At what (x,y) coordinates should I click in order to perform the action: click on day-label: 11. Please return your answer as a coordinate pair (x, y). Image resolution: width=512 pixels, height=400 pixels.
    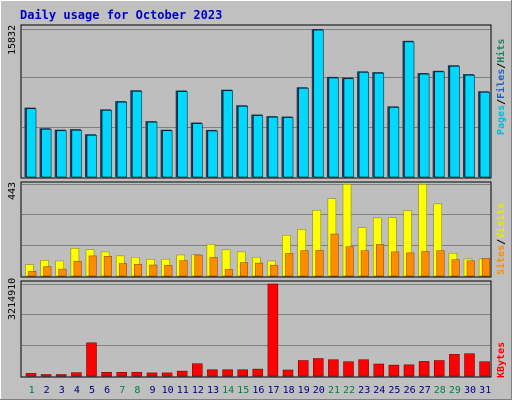
    Looking at the image, I should click on (183, 390).